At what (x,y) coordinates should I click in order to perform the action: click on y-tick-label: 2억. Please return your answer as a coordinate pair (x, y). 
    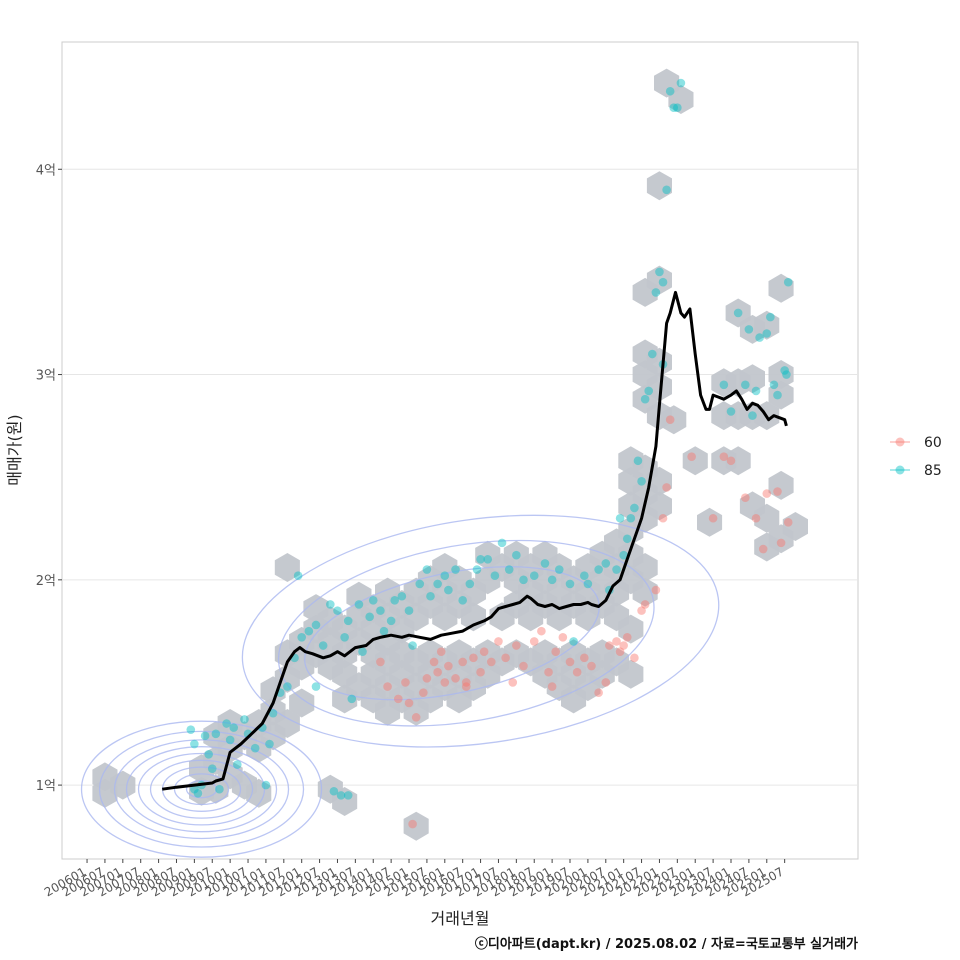
    Looking at the image, I should click on (46, 581).